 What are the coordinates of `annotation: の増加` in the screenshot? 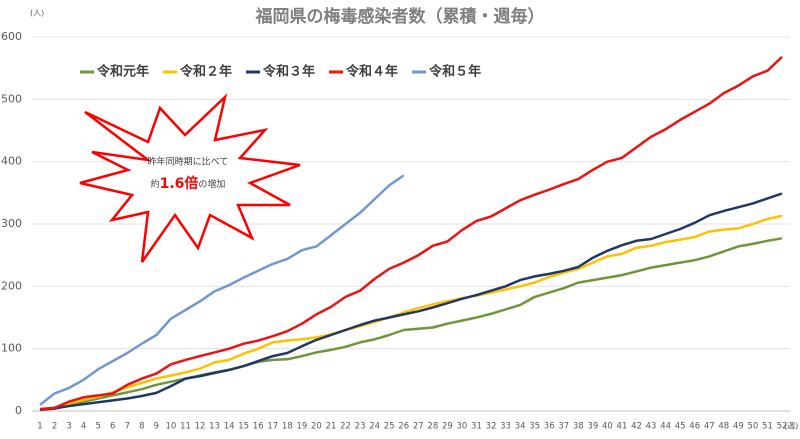 It's located at (211, 184).